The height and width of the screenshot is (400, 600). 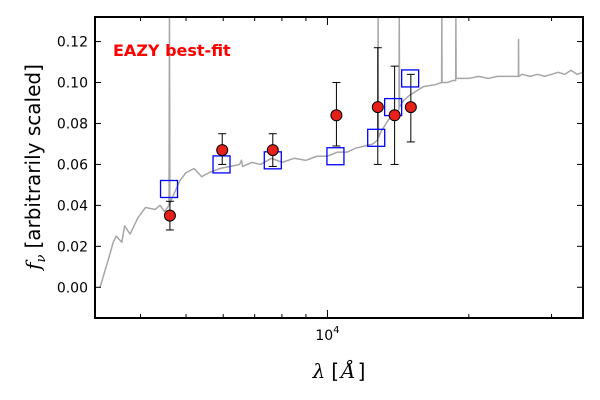 I want to click on svg-text: fν[arbitrarily scaled], so click(x=35, y=168).